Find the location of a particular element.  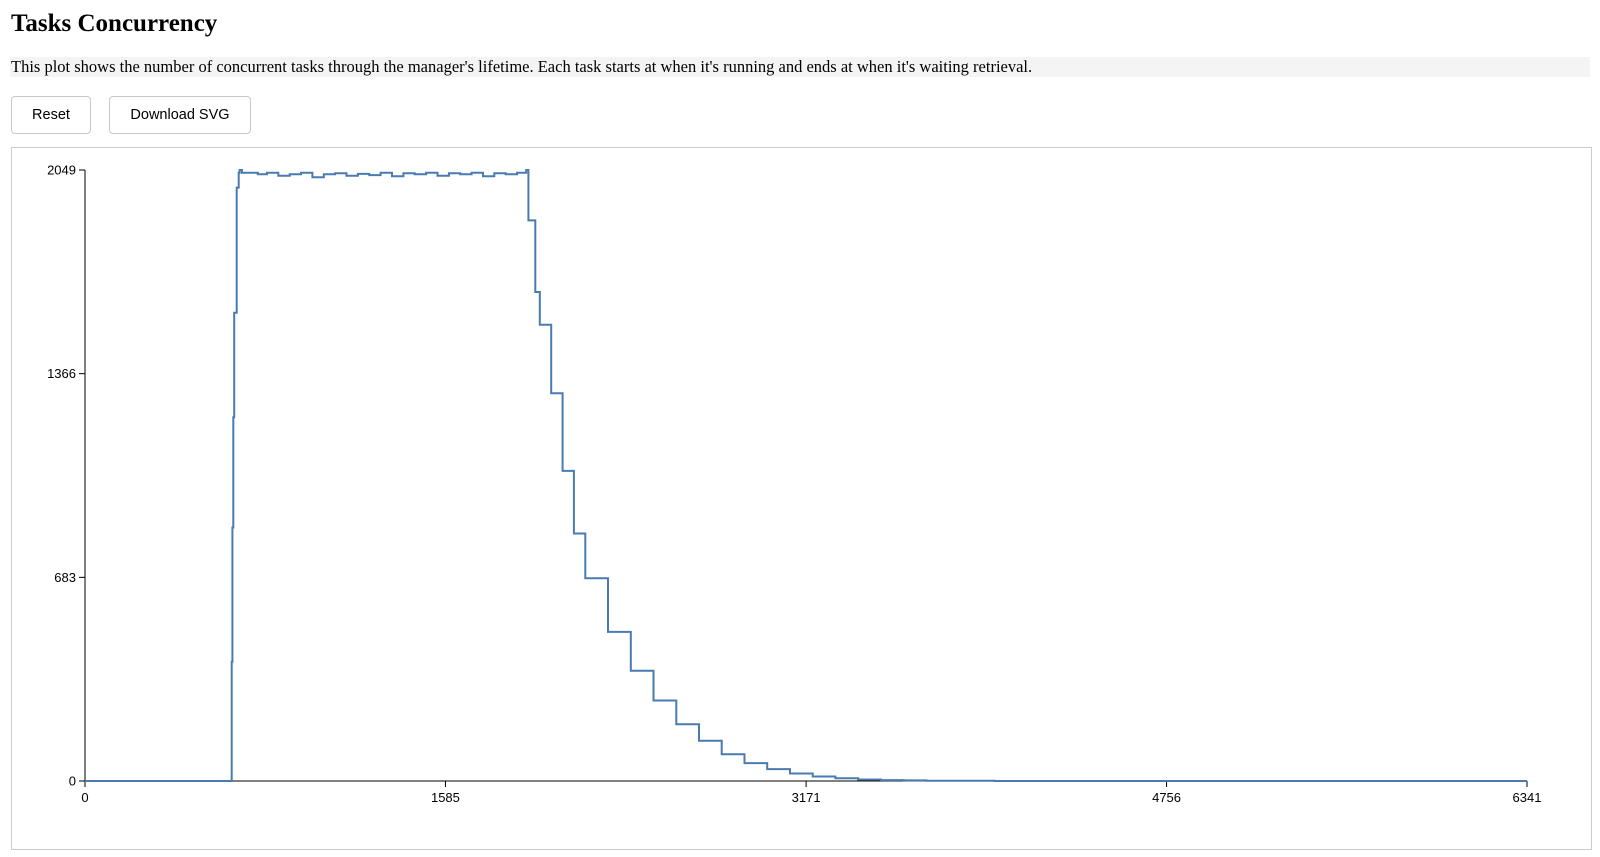

x-axis: 0 1585 3171 4756 6341 is located at coordinates (811, 792).